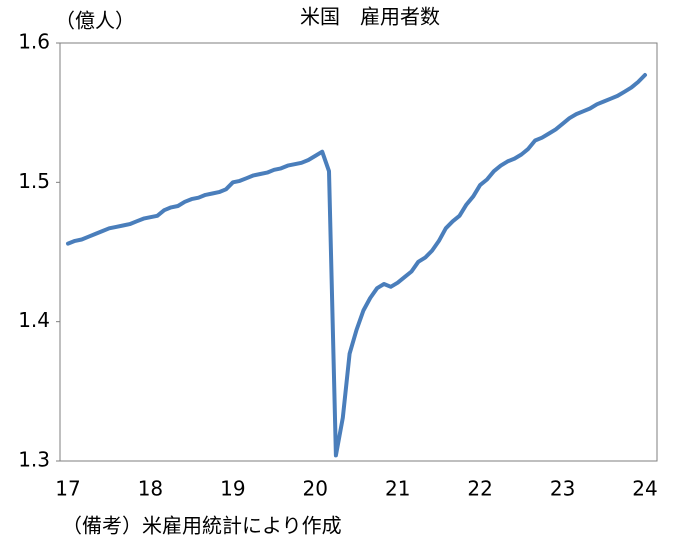 The height and width of the screenshot is (545, 679). I want to click on chart-title: 米国 雇用者数, so click(370, 17).